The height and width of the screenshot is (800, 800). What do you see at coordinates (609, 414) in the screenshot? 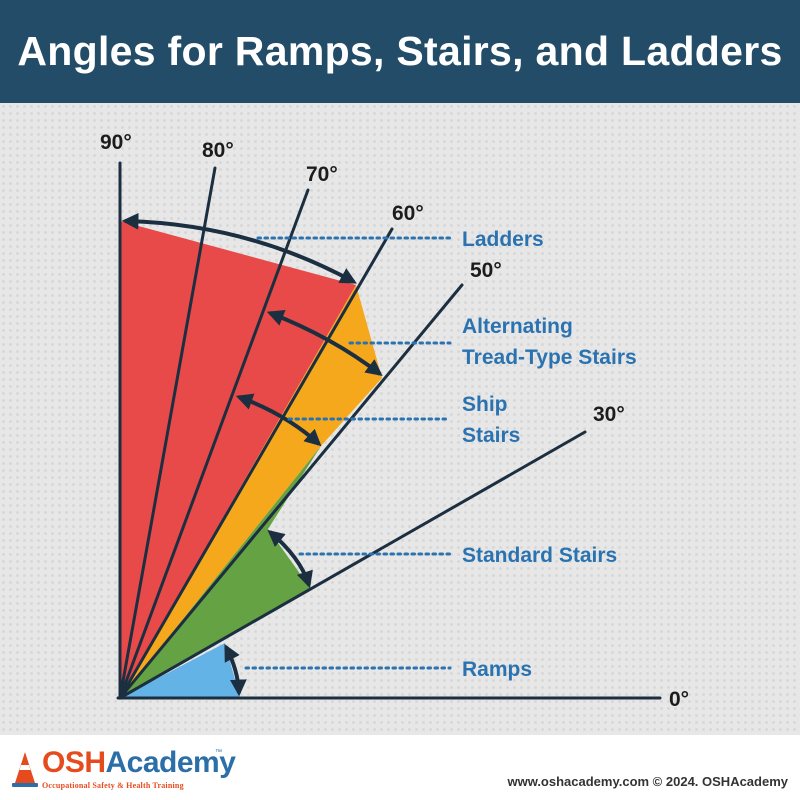
I see `angle-label-30: 30°` at bounding box center [609, 414].